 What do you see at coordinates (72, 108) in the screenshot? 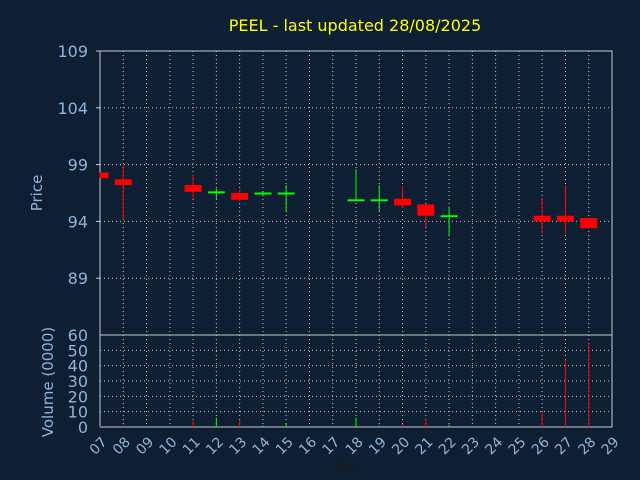
I see `price-tick-label: 104` at bounding box center [72, 108].